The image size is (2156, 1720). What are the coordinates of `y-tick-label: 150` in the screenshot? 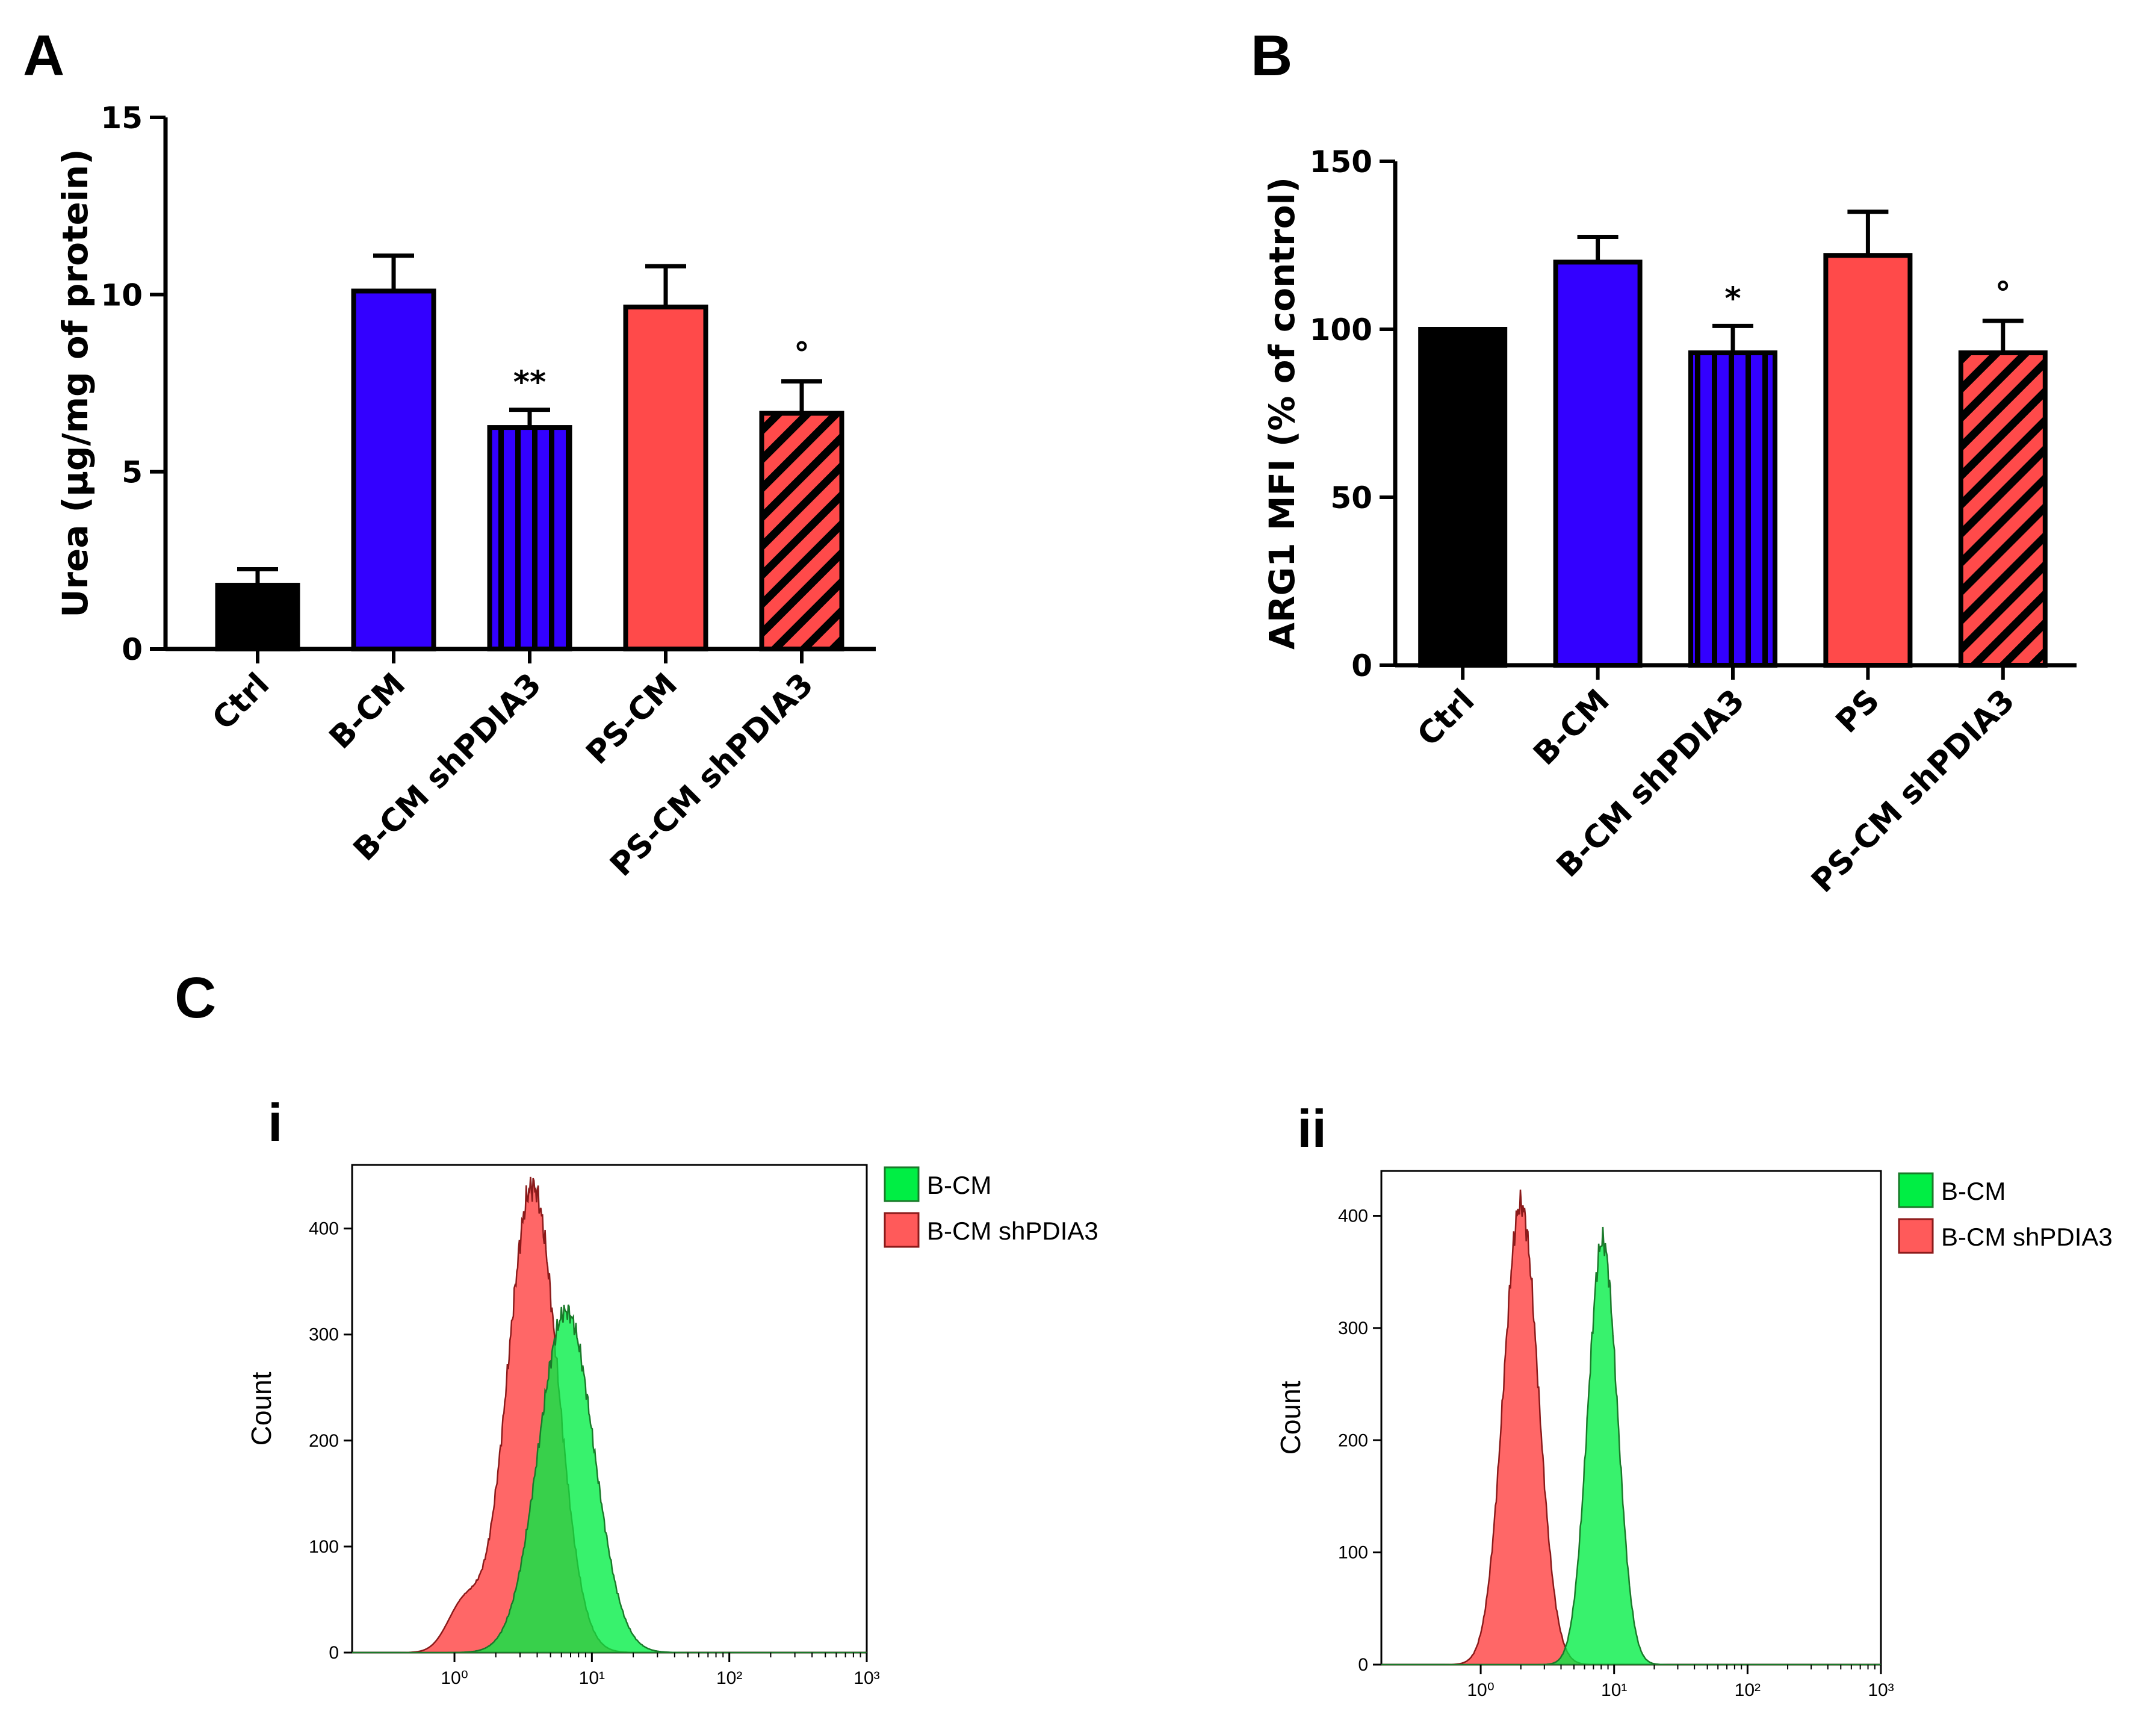 It's located at (1341, 162).